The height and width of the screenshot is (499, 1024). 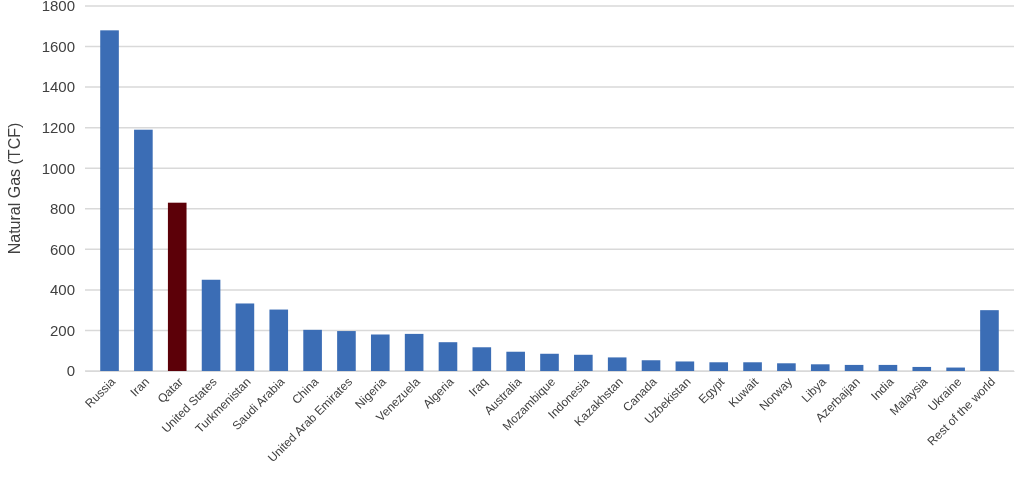 I want to click on y-tick-label: 0, so click(x=70, y=371).